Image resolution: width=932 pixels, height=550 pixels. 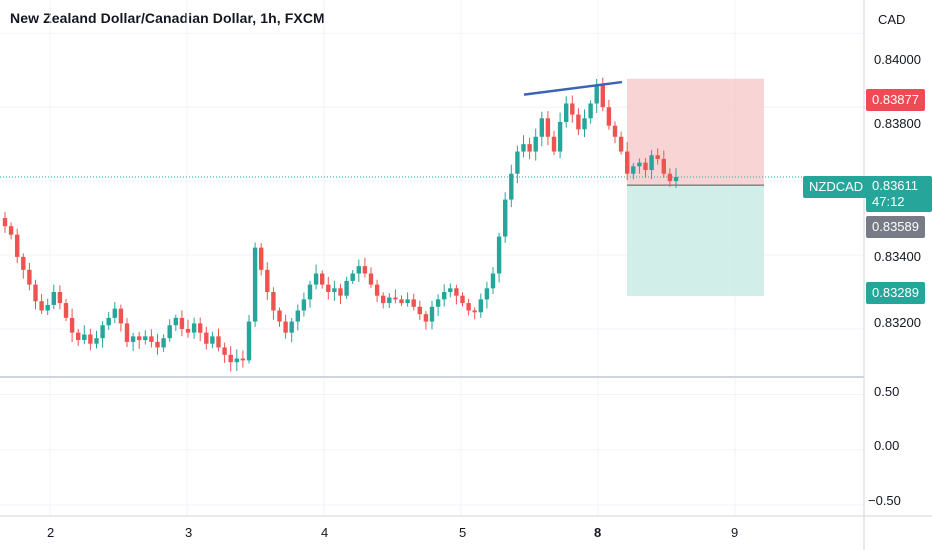 What do you see at coordinates (836, 187) in the screenshot?
I see `symbol-tag: NZDCAD` at bounding box center [836, 187].